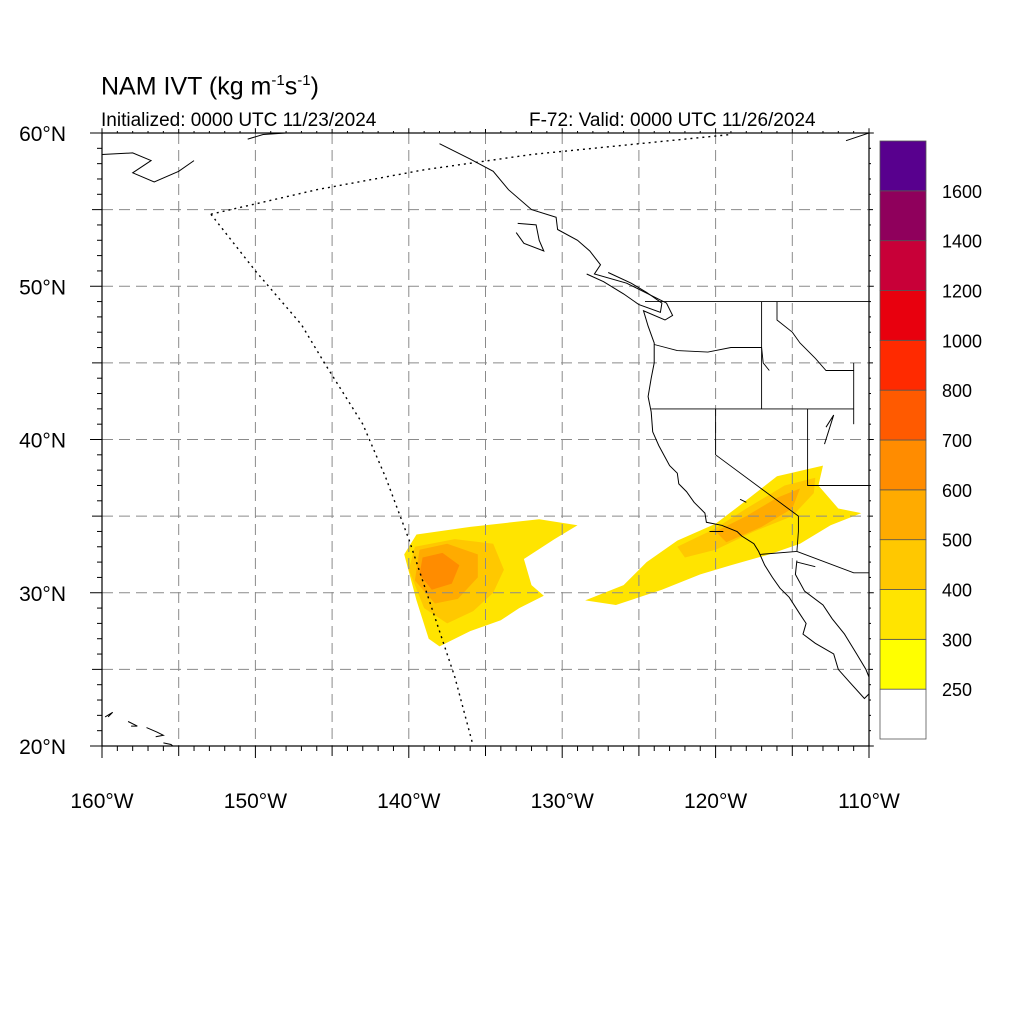 The image size is (1024, 1024). What do you see at coordinates (255, 801) in the screenshot?
I see `lon-tick-label: 150°W` at bounding box center [255, 801].